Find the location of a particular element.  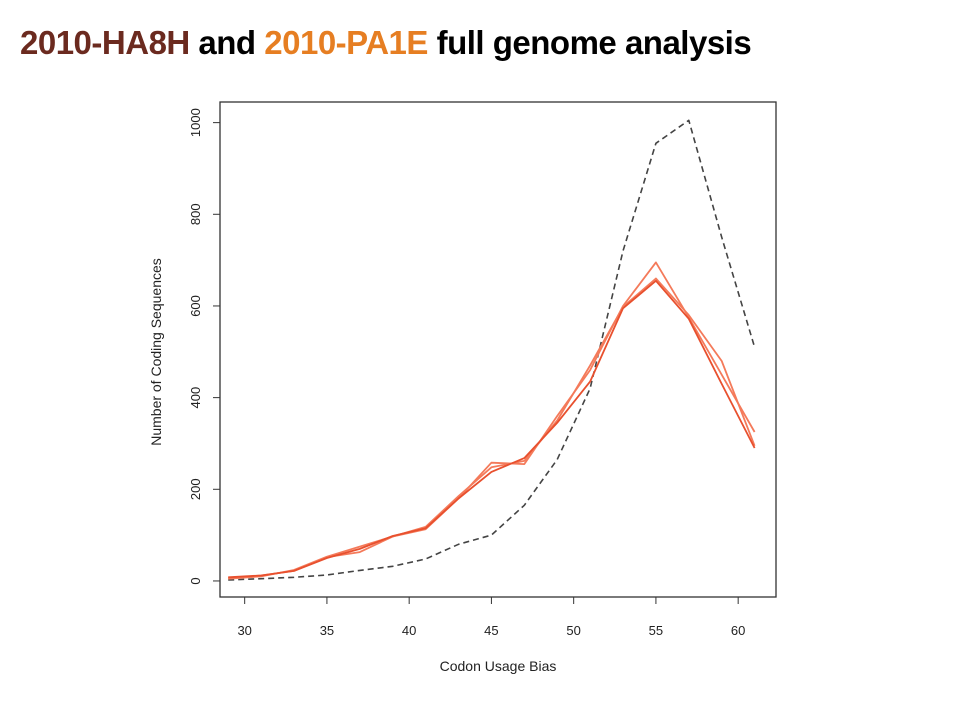

x-tick-label: 60 is located at coordinates (738, 630).